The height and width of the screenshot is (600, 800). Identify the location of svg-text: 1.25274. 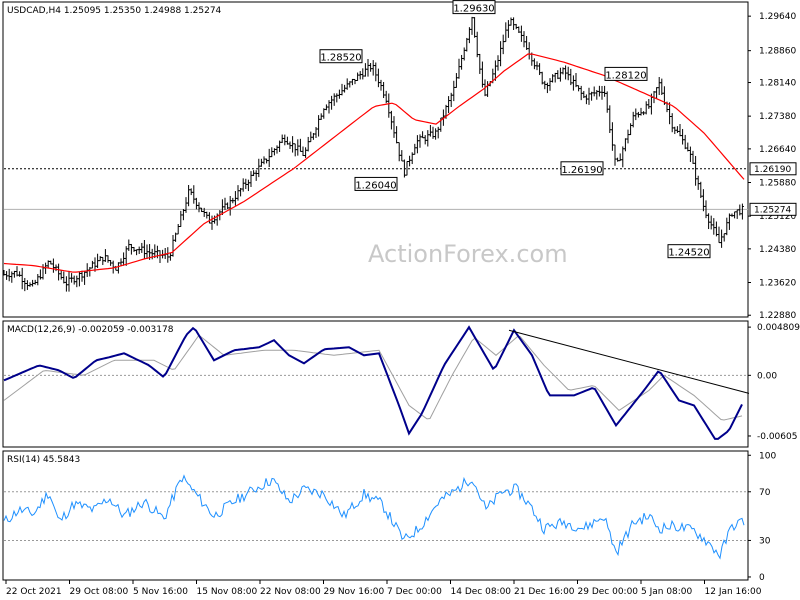
(772, 210).